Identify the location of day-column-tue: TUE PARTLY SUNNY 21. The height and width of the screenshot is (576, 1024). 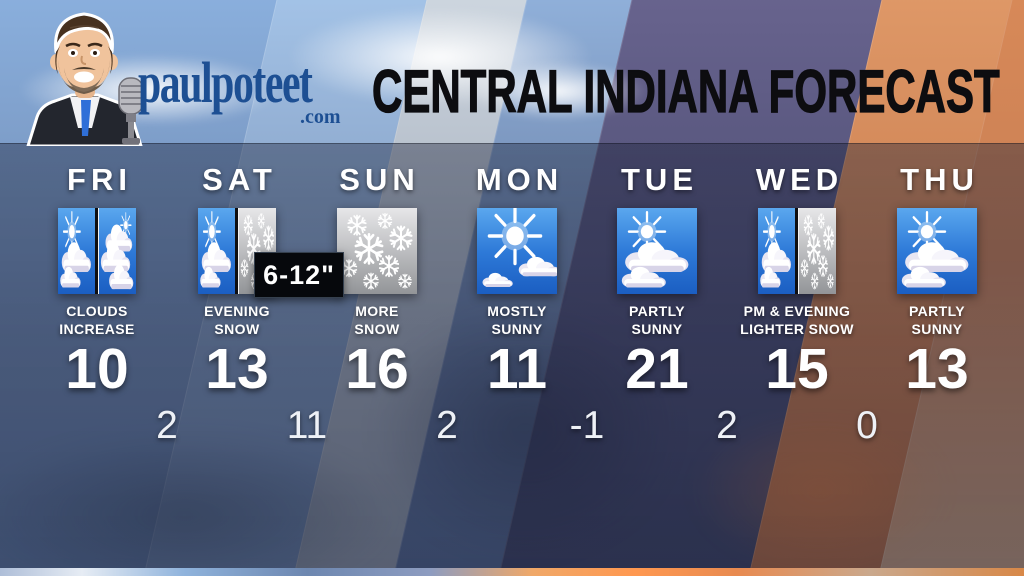
(657, 279).